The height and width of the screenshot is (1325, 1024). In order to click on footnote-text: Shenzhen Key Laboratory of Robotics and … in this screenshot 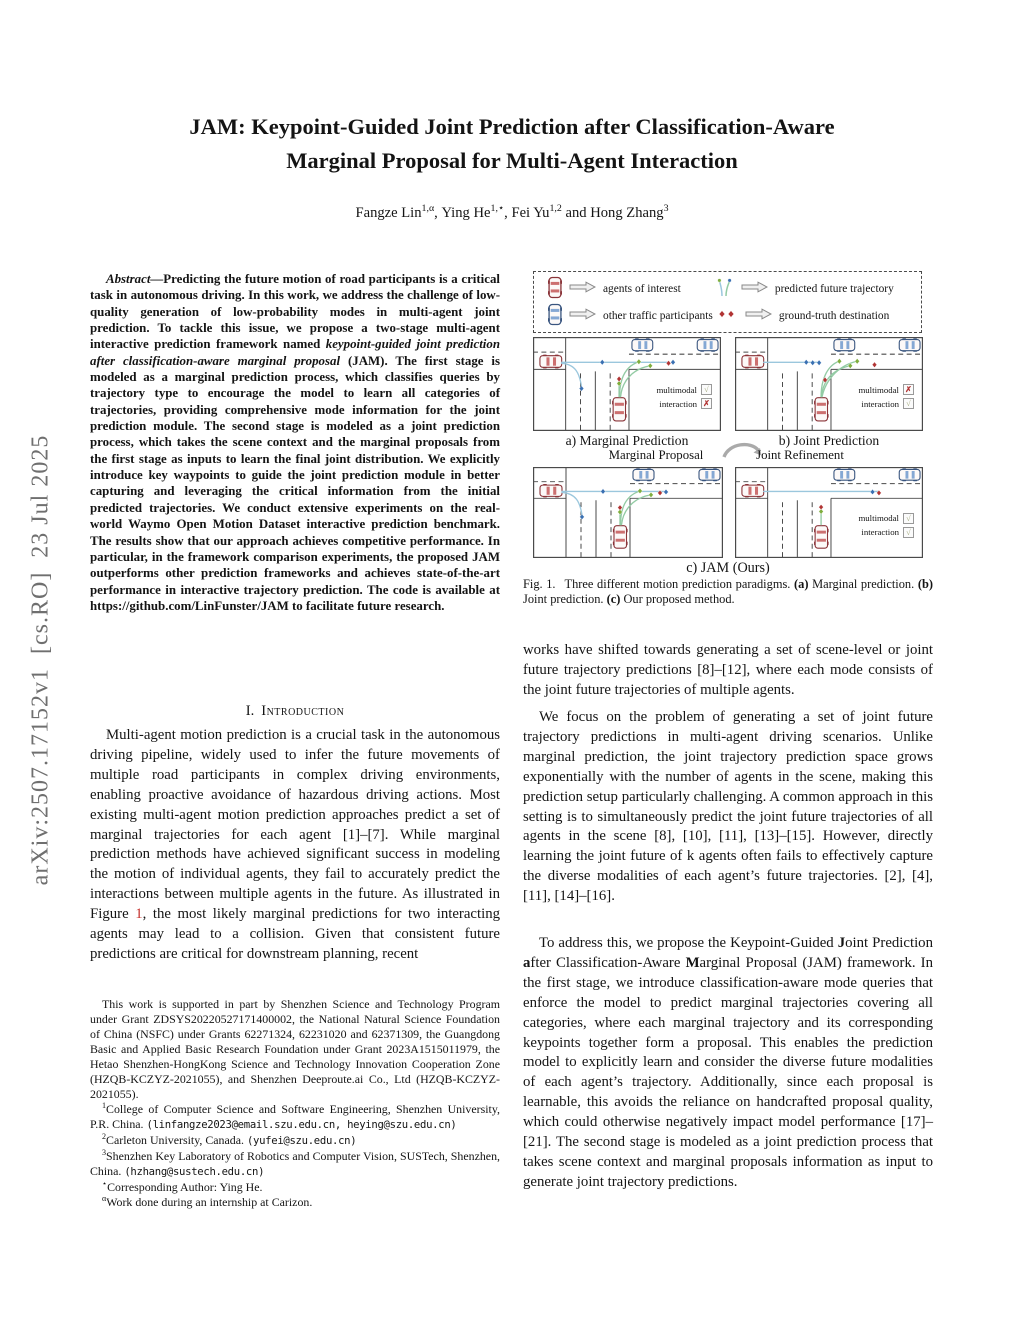, I will do `click(295, 1163)`.